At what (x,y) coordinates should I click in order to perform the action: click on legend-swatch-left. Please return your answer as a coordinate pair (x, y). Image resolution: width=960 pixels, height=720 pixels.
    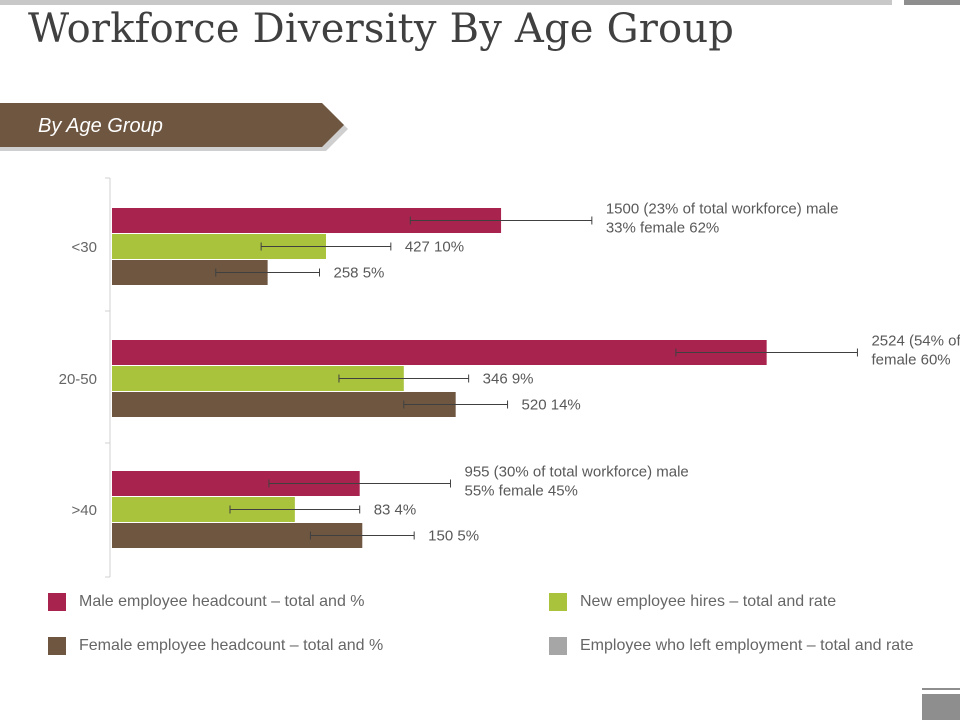
    Looking at the image, I should click on (558, 646).